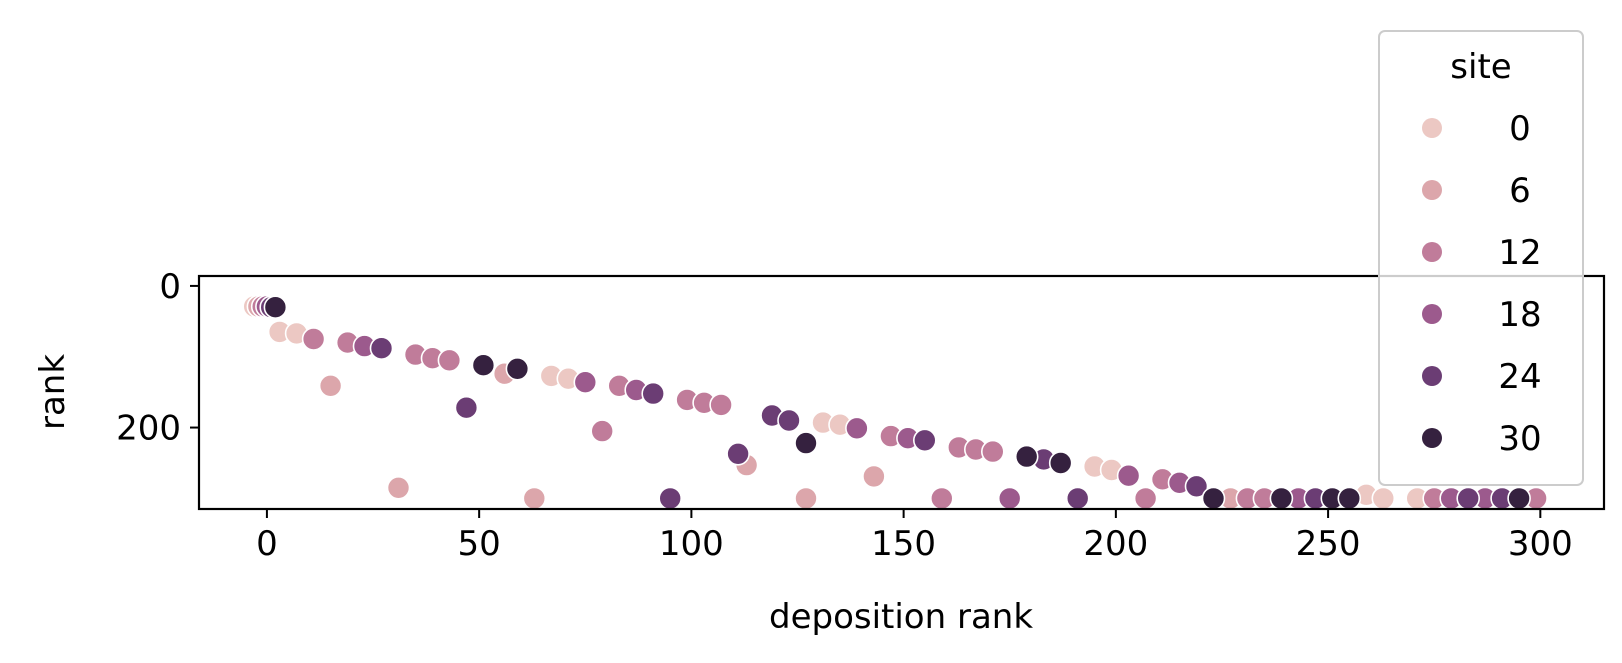 This screenshot has width=1622, height=663. Describe the element at coordinates (1520, 129) in the screenshot. I see `legend-label: 0` at that location.